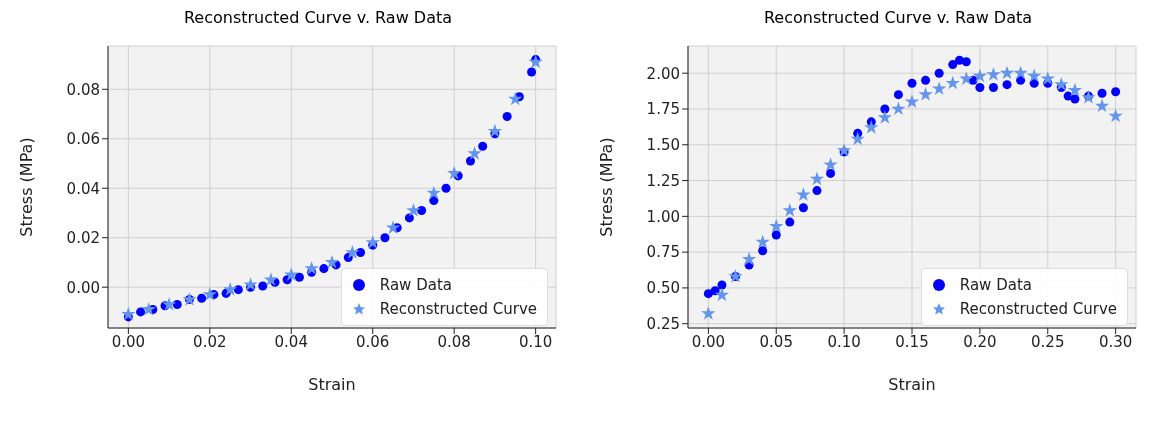 This screenshot has height=428, width=1156. What do you see at coordinates (663, 180) in the screenshot?
I see `y-tick-label: 1.25` at bounding box center [663, 180].